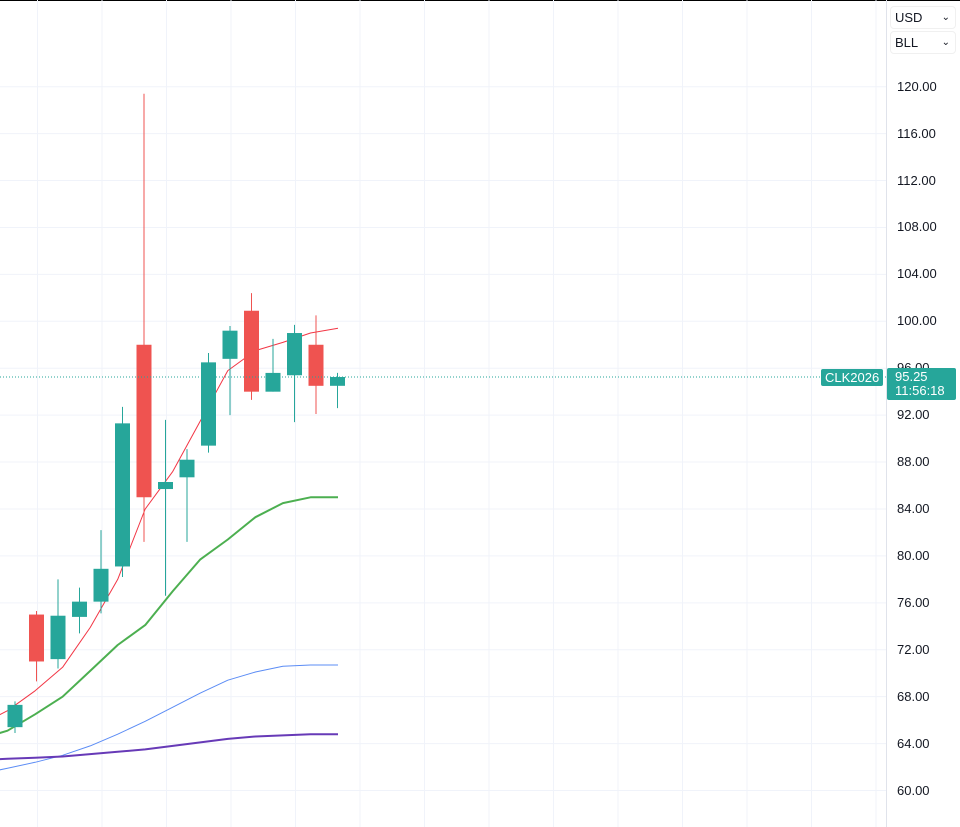 This screenshot has width=960, height=827. Describe the element at coordinates (480, 0) in the screenshot. I see `top-border` at that location.